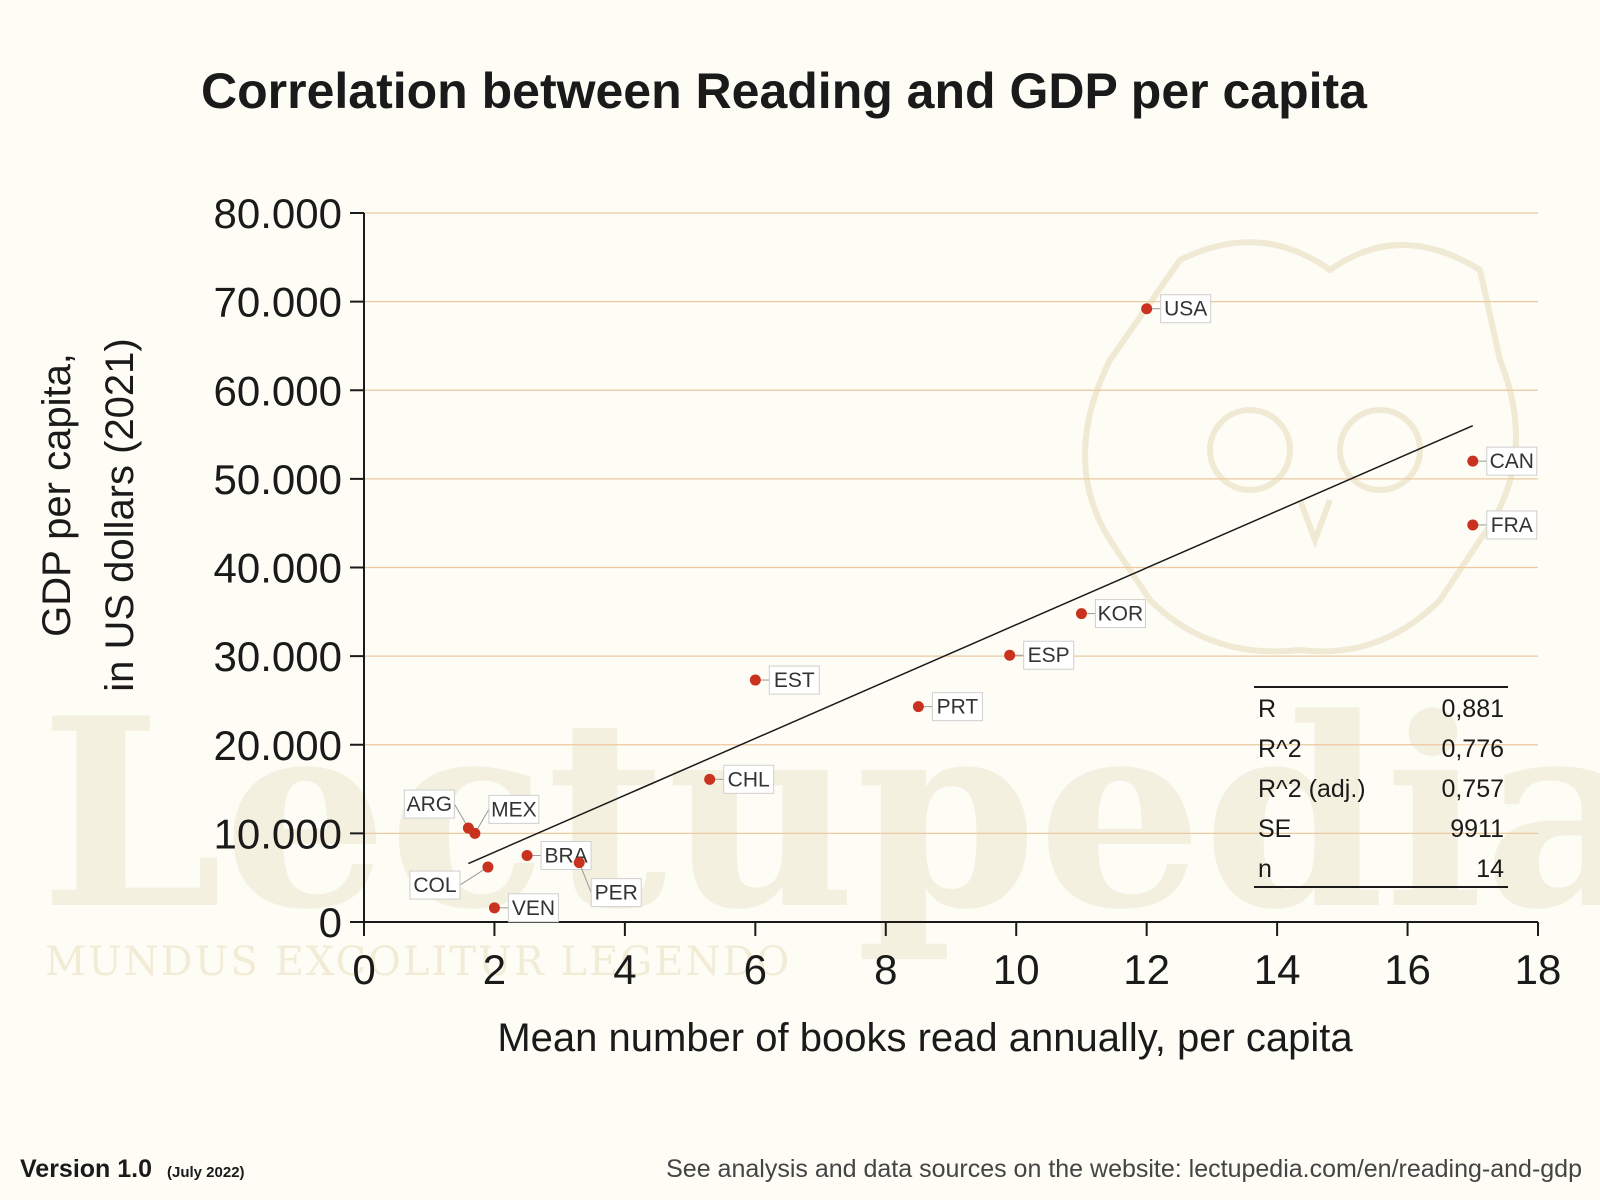  I want to click on y-tick-label: 60.000, so click(278, 390).